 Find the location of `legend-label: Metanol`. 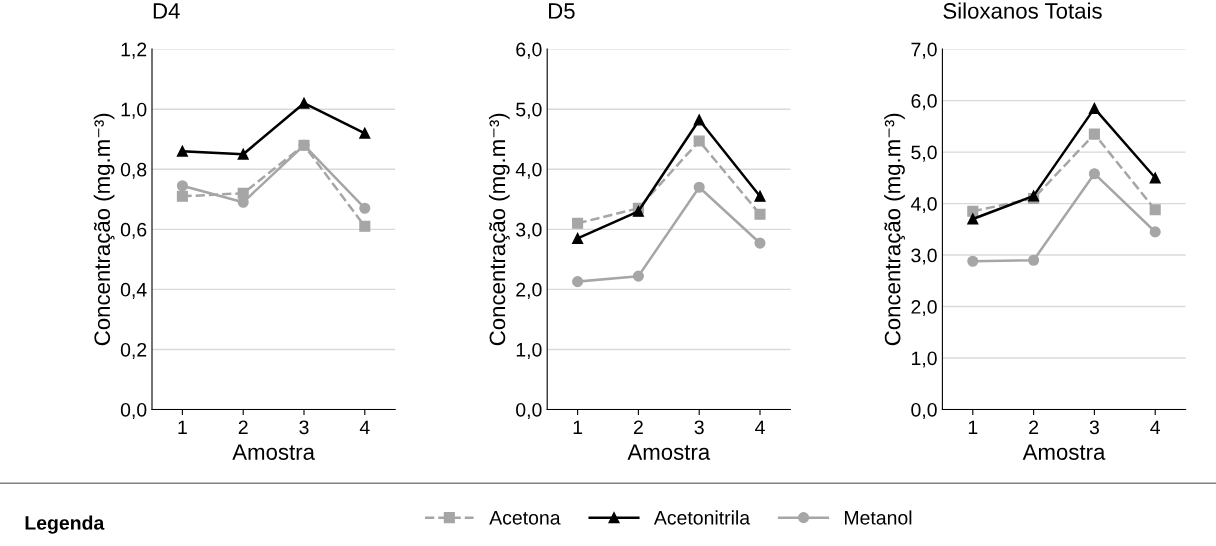

legend-label: Metanol is located at coordinates (878, 517).